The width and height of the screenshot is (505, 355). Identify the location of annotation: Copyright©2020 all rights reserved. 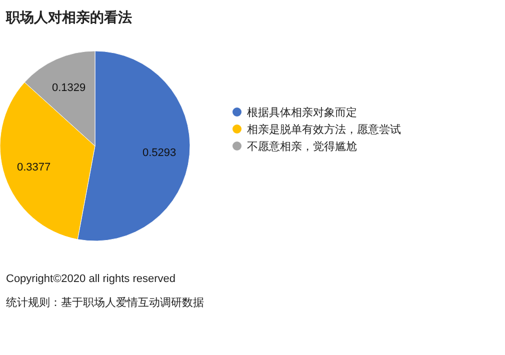
(91, 279).